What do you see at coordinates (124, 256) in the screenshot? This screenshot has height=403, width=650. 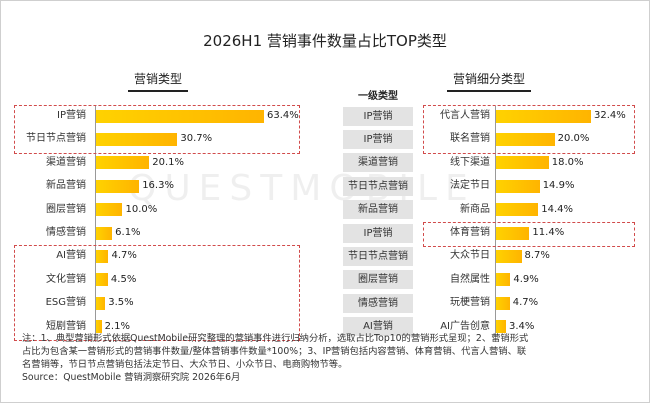 I see `left-value-label: 4.7%` at bounding box center [124, 256].